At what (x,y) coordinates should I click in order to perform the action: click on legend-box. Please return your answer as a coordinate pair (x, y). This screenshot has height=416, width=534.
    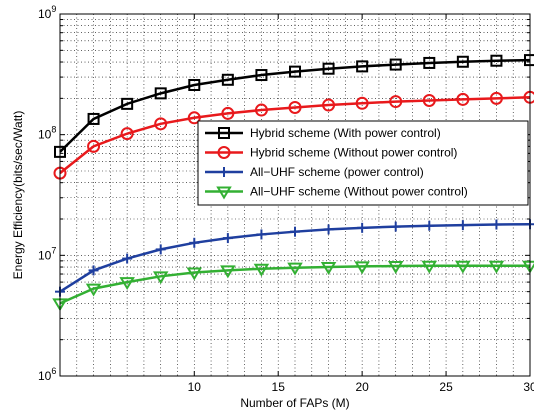
    Looking at the image, I should click on (363, 163).